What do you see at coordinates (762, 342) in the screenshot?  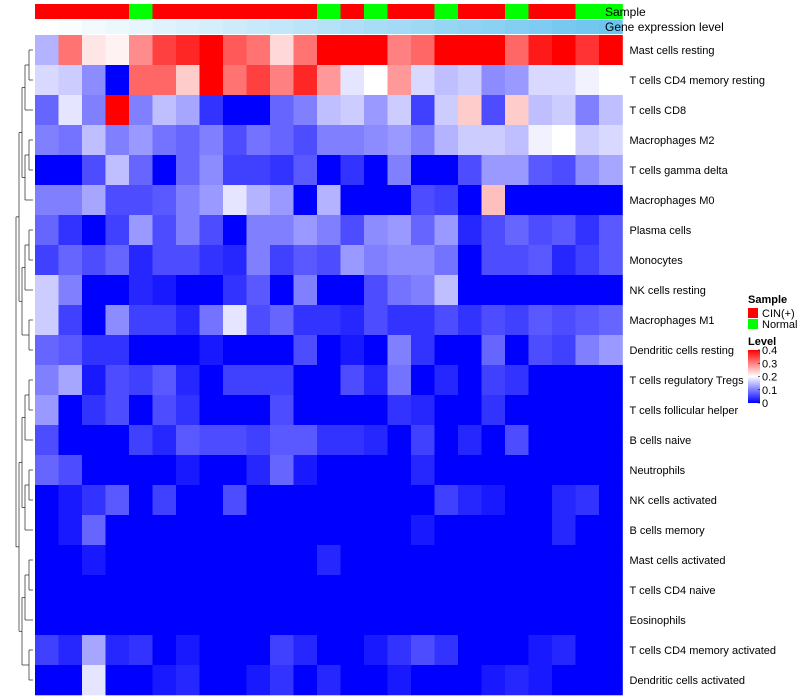 I see `legend-level-title: Level` at bounding box center [762, 342].